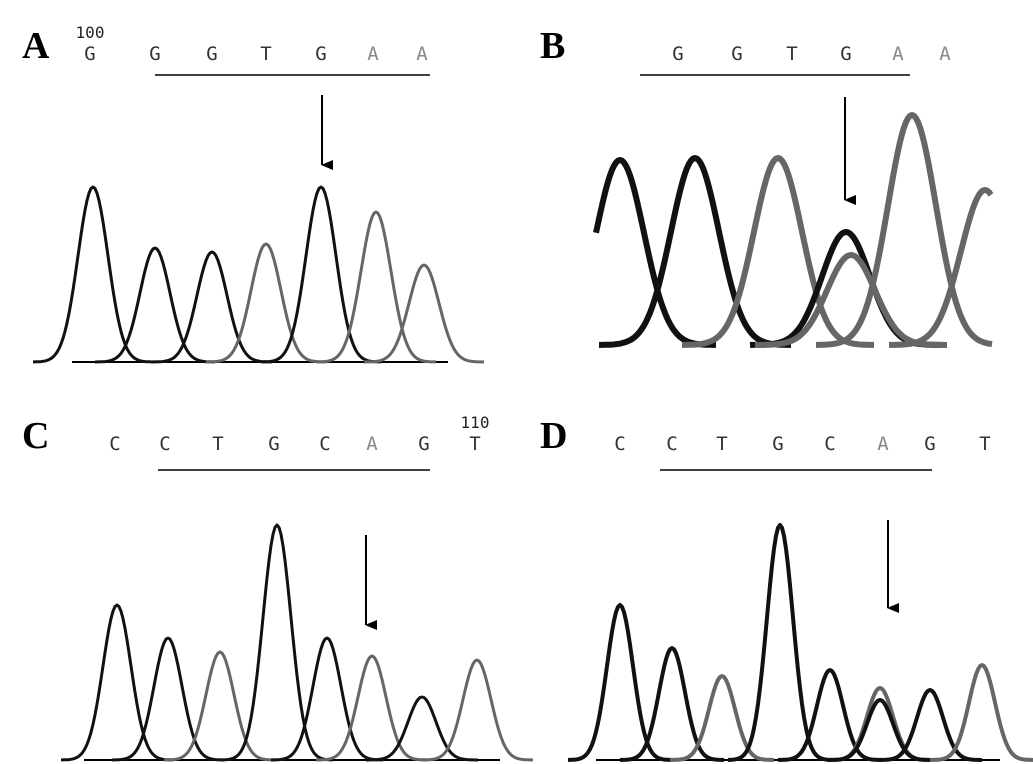 Image resolution: width=1033 pixels, height=764 pixels. Describe the element at coordinates (35, 436) in the screenshot. I see `panel-label: C` at that location.